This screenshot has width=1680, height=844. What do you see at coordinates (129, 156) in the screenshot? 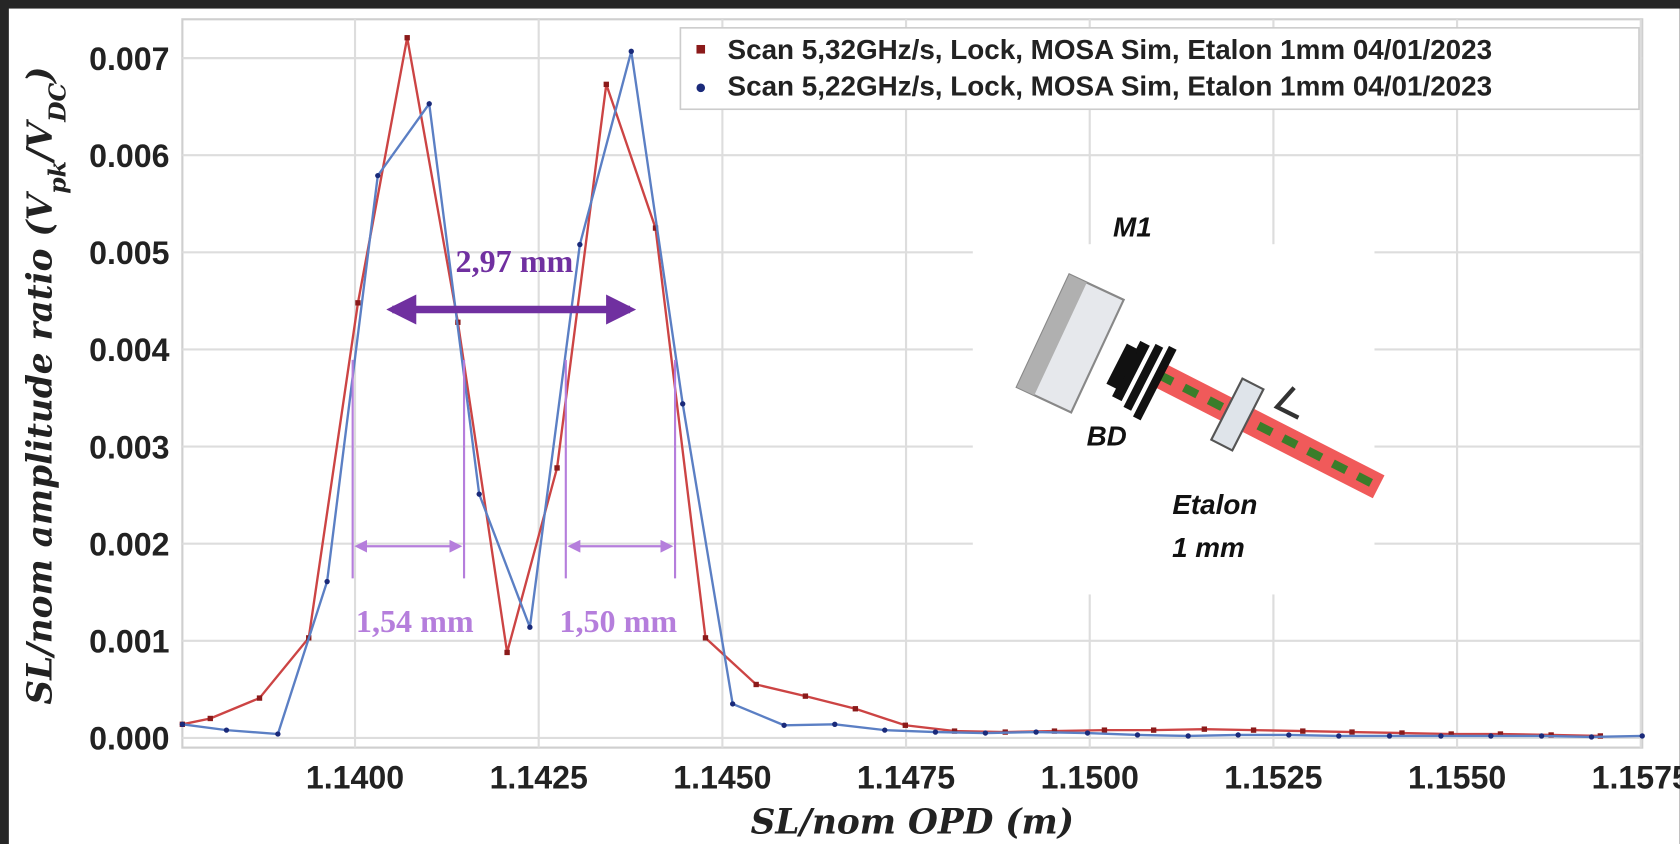
I see `y-tick-label: 0.006` at bounding box center [129, 156].